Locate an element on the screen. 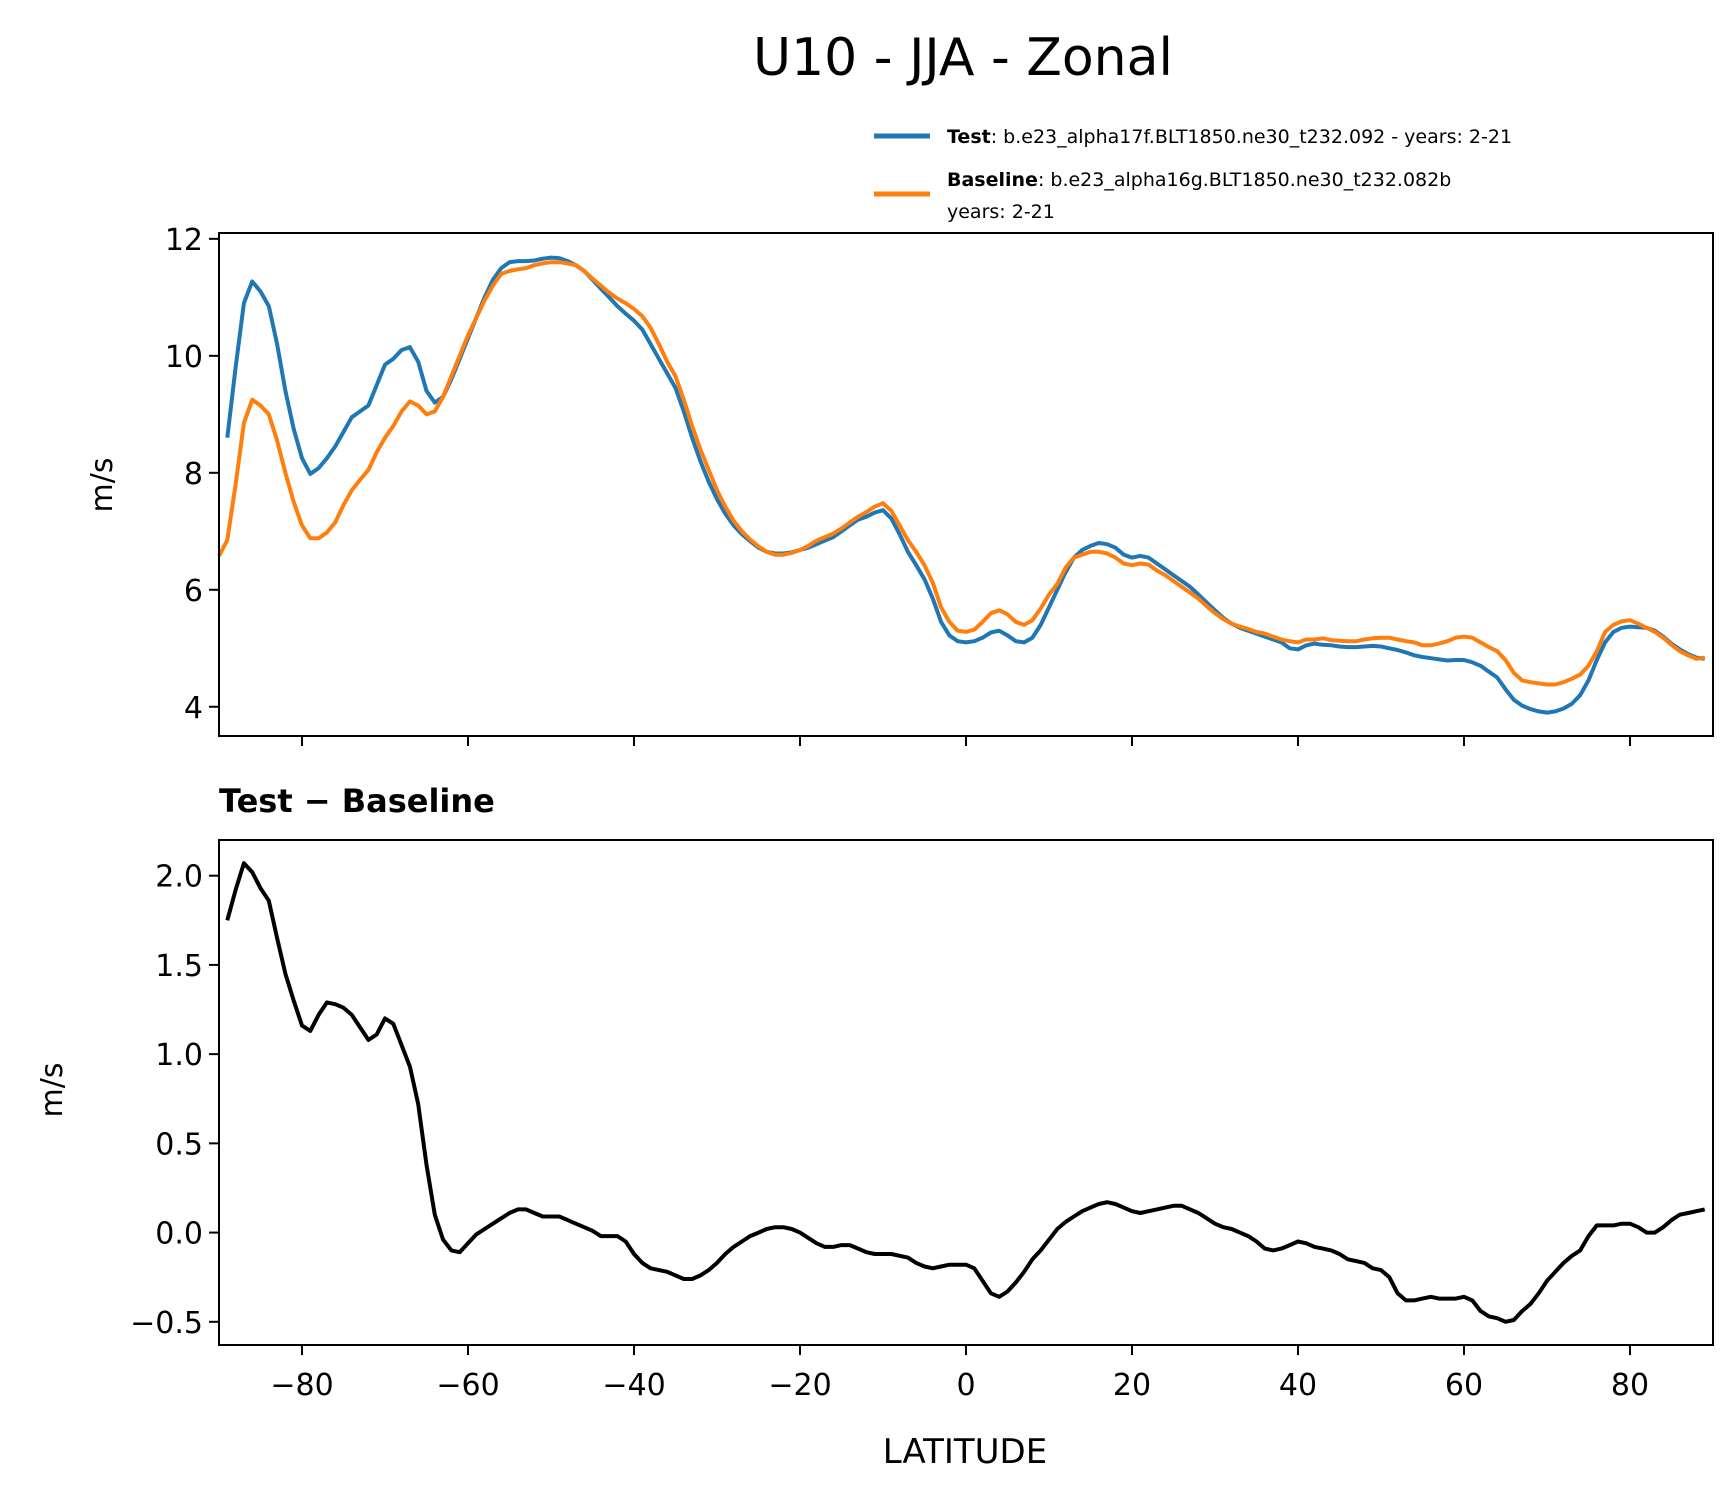 This screenshot has width=1734, height=1496. bottom-ytick-label: 0.0 is located at coordinates (179, 1234).